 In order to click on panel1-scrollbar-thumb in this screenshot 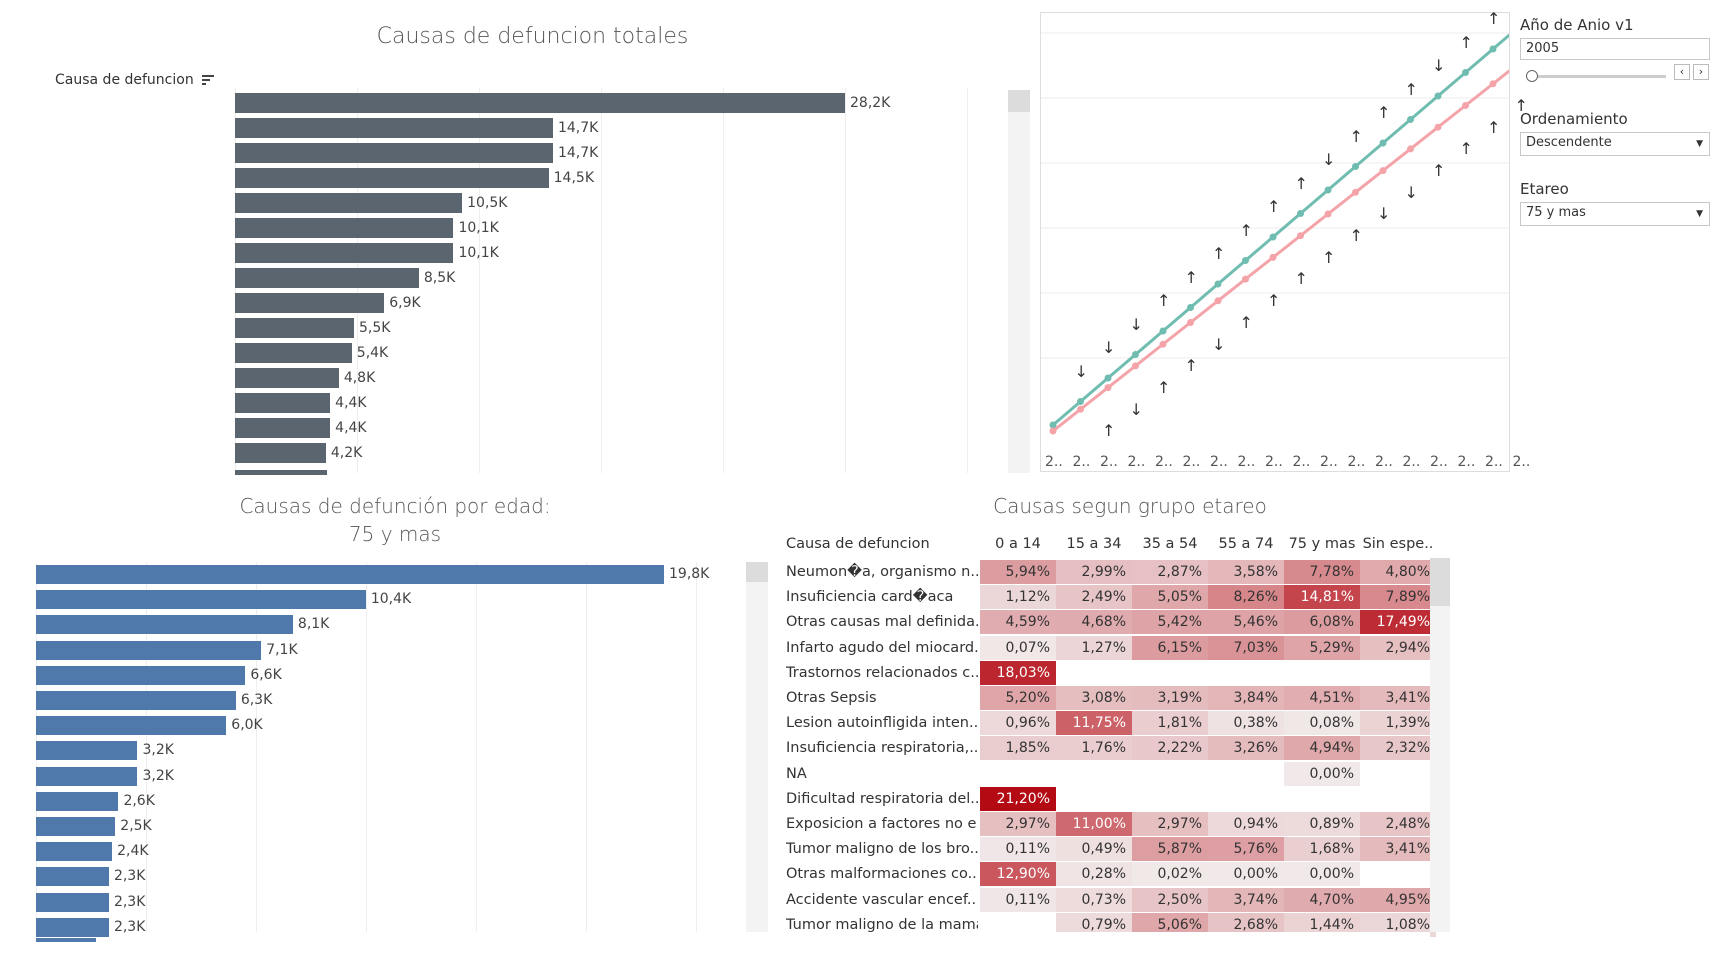, I will do `click(1019, 101)`.